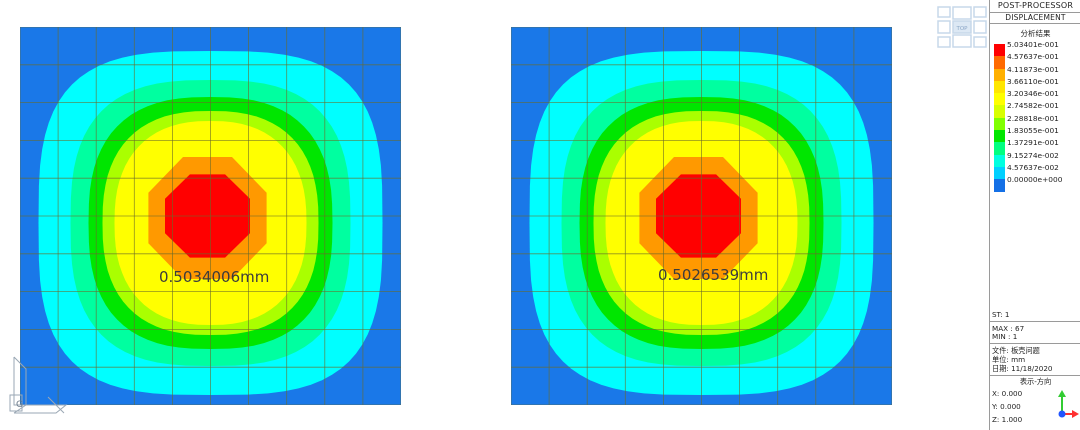 The image size is (1080, 430). What do you see at coordinates (1001, 314) in the screenshot?
I see `step-label: ST: 1` at bounding box center [1001, 314].